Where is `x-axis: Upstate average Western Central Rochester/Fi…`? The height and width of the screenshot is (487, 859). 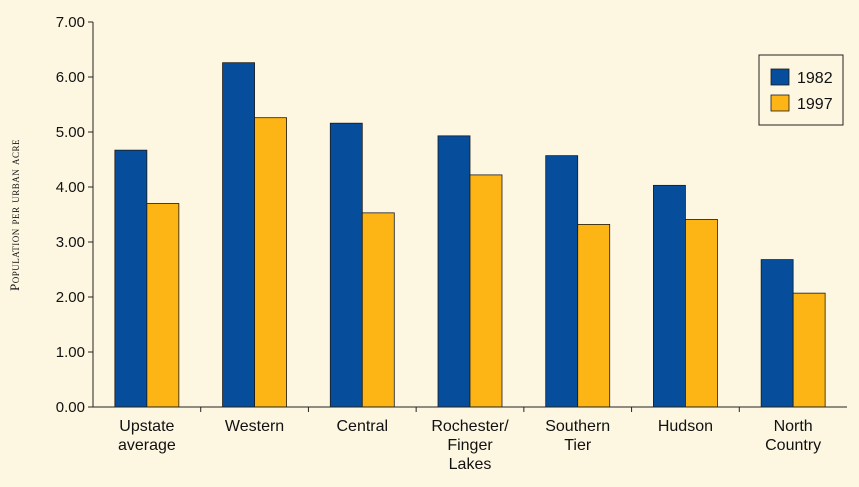
x-axis: Upstate average Western Central Rochester/Fi… is located at coordinates (470, 439).